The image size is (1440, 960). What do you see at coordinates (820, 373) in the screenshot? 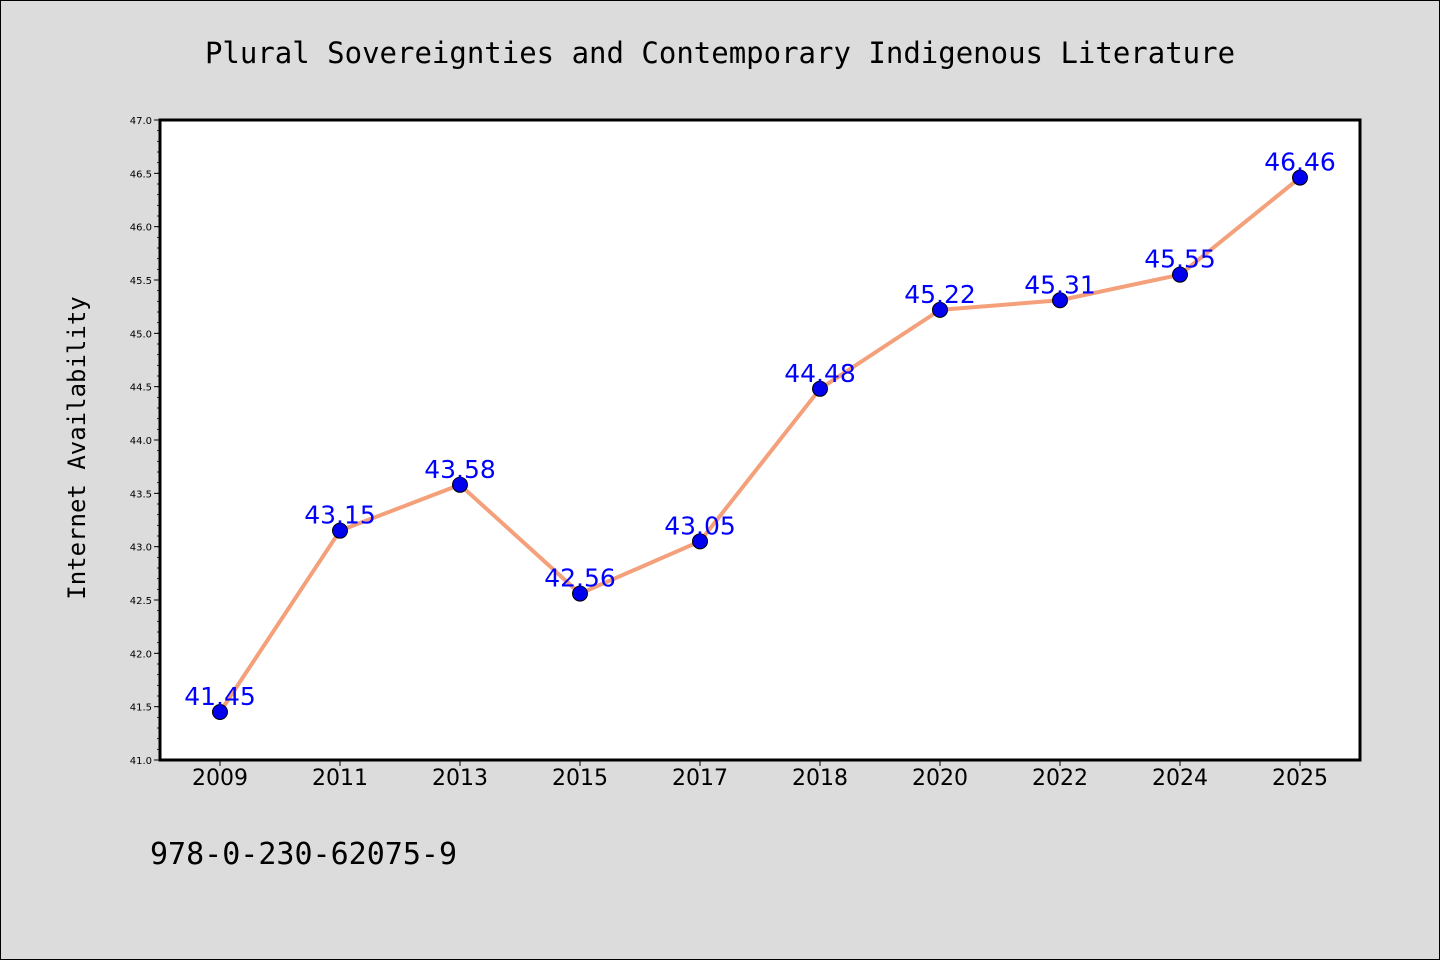
I see `data-label: 44.48` at bounding box center [820, 373].